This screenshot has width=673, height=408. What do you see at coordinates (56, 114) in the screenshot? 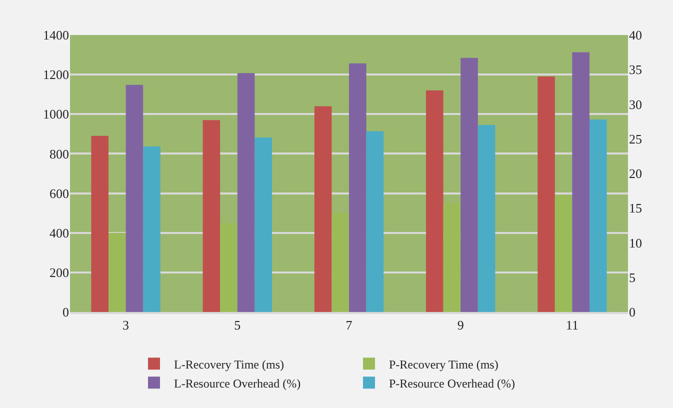
I see `y-tick-label: 1000` at bounding box center [56, 114].